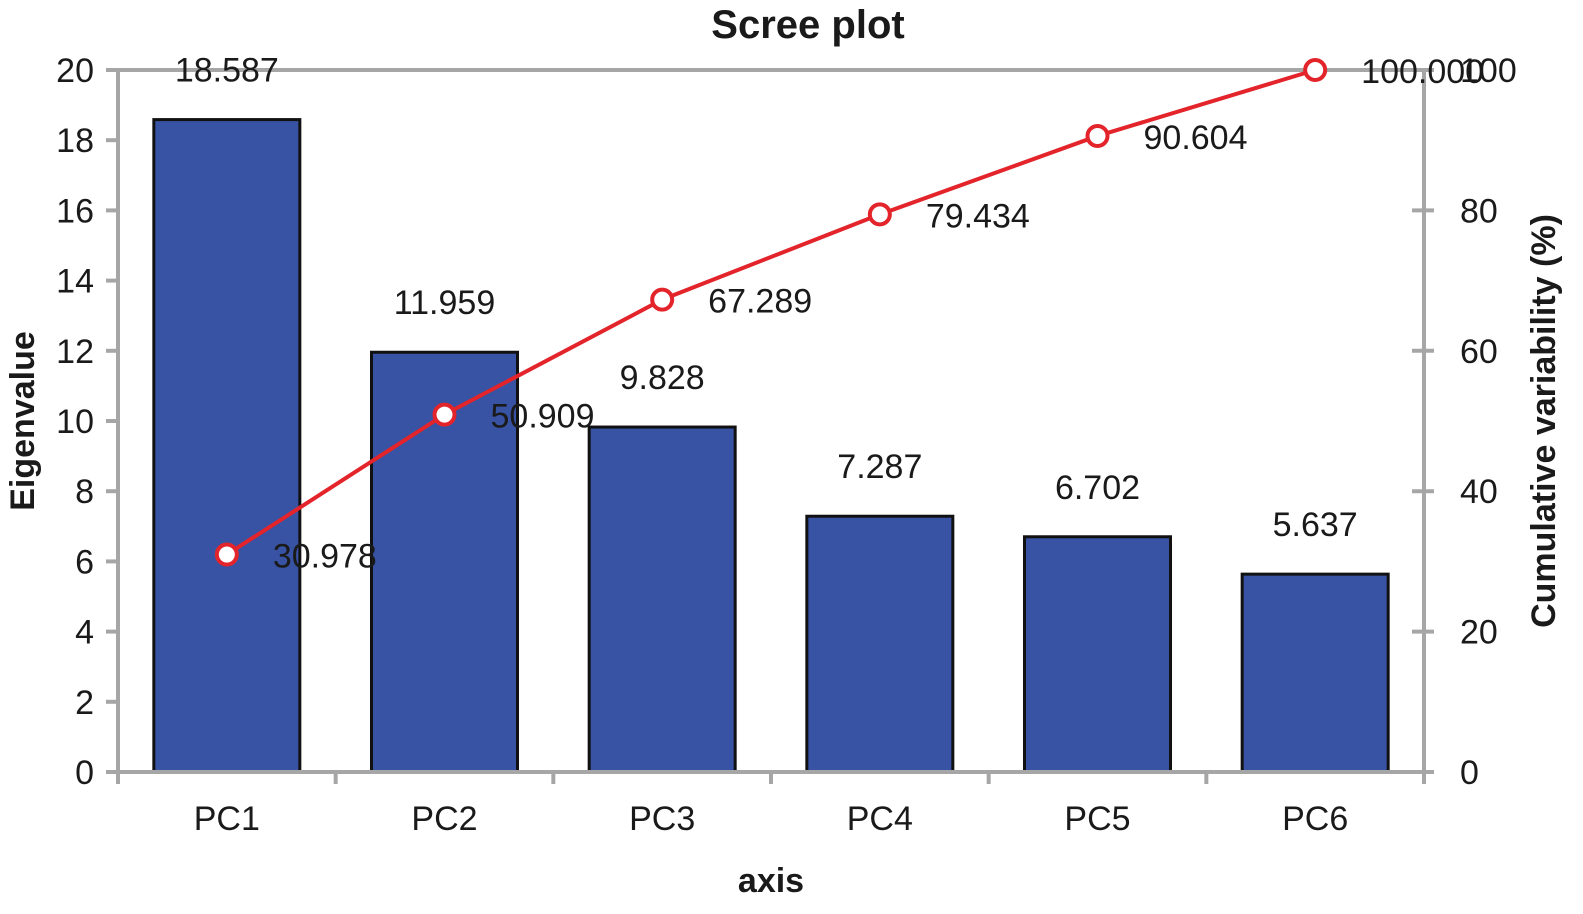  I want to click on x-axis-title: axis, so click(771, 881).